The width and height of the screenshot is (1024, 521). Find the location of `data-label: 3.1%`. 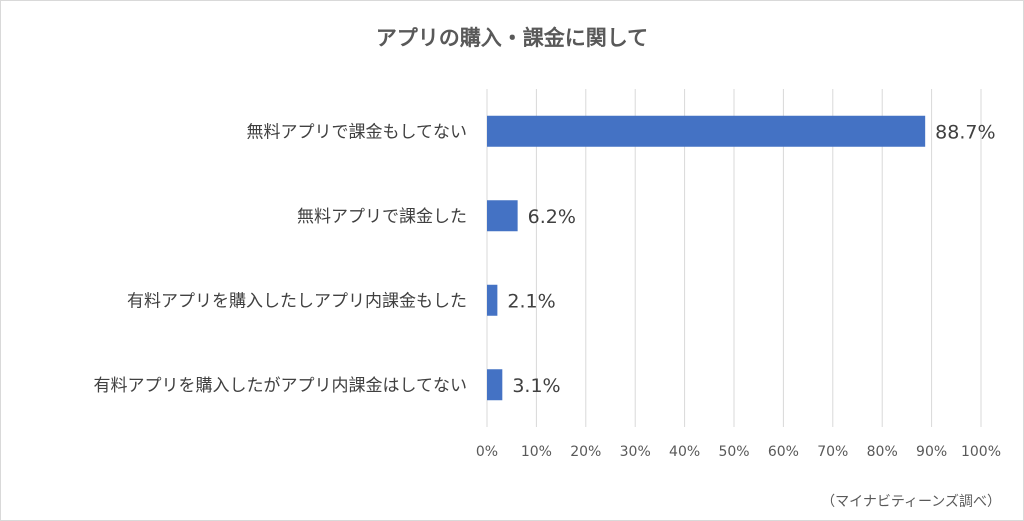

data-label: 3.1% is located at coordinates (536, 386).